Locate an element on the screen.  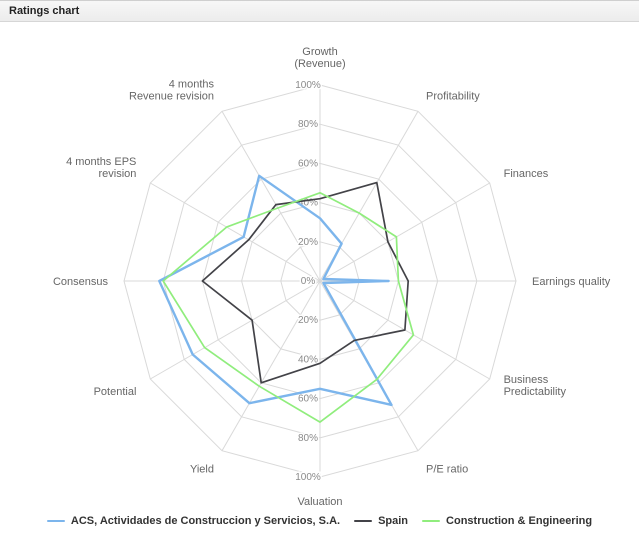
axis-label-4: Business Predictability is located at coordinates (535, 386).